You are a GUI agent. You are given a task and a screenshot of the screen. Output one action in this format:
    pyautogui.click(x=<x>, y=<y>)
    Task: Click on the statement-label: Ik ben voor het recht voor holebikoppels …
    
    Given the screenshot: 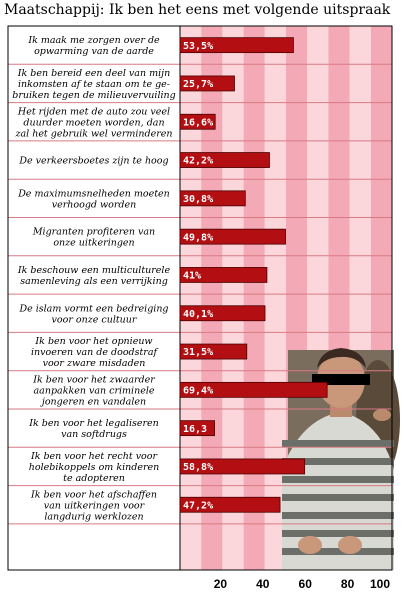 What is the action you would take?
    pyautogui.click(x=94, y=467)
    